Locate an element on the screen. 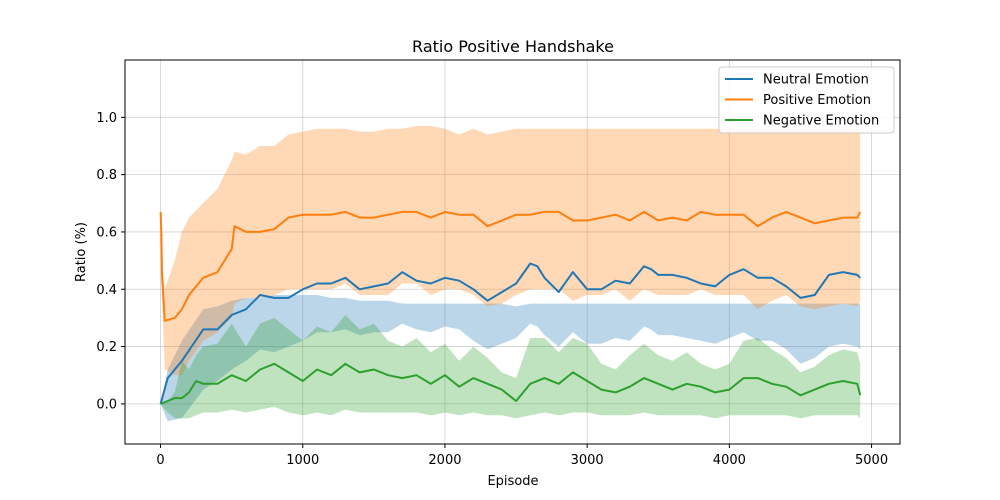 The width and height of the screenshot is (1000, 500). x-tick-label: 2000 is located at coordinates (444, 460).